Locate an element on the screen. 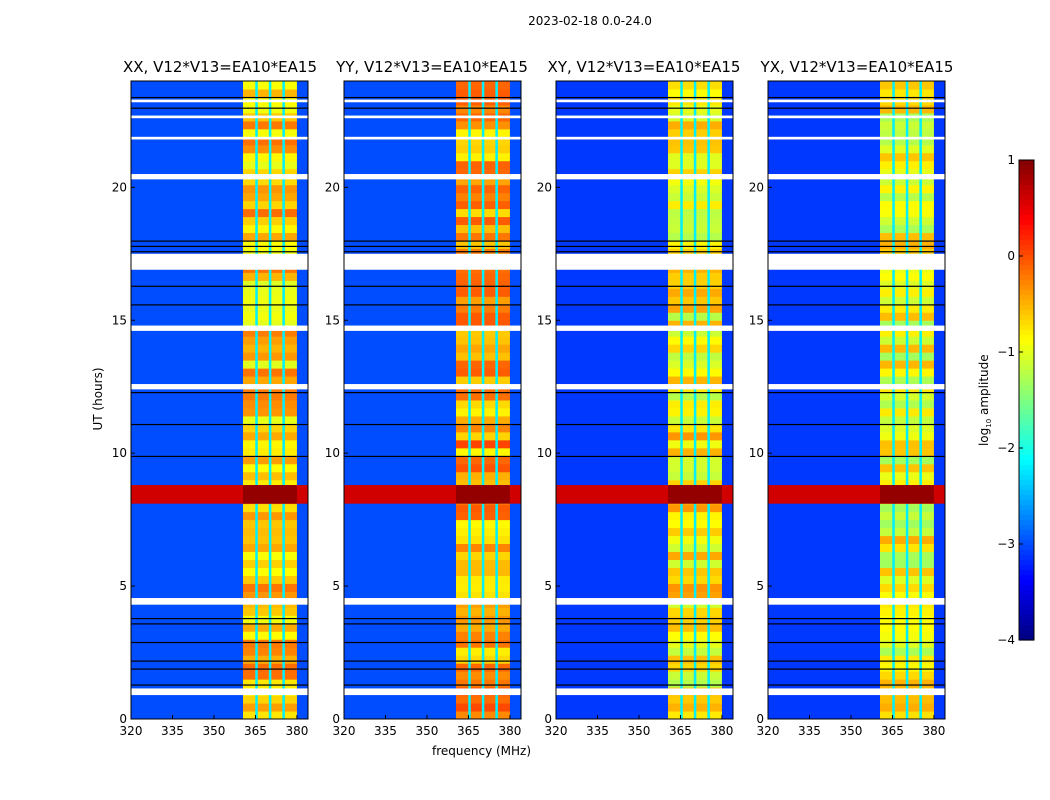  colorbar-tick-label: −2 is located at coordinates (1006, 448).